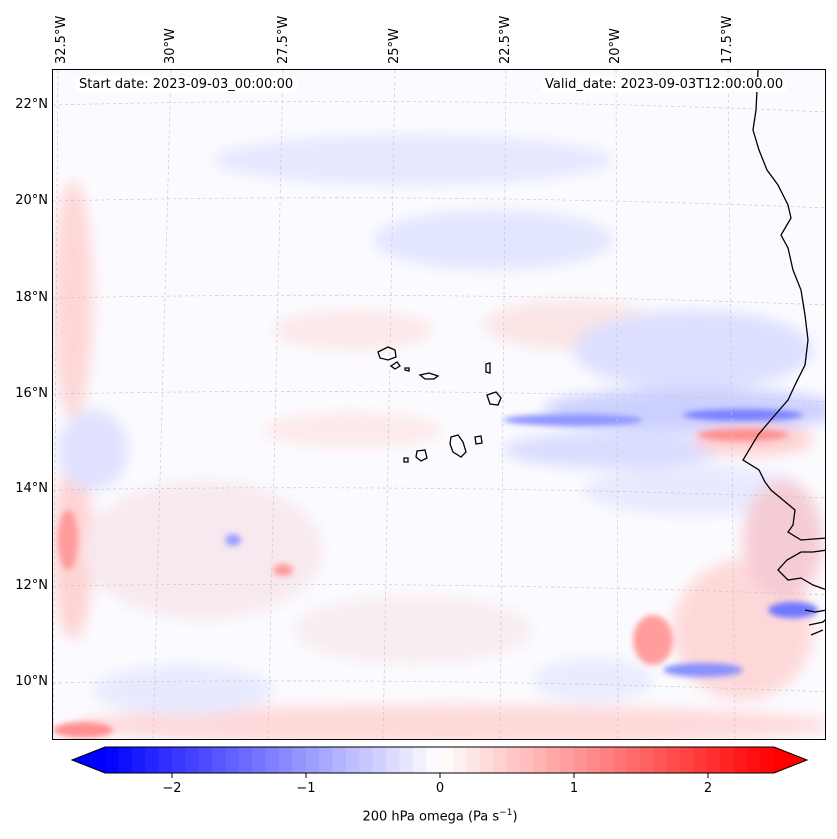  I want to click on colorbar-units-close: ), so click(515, 817).